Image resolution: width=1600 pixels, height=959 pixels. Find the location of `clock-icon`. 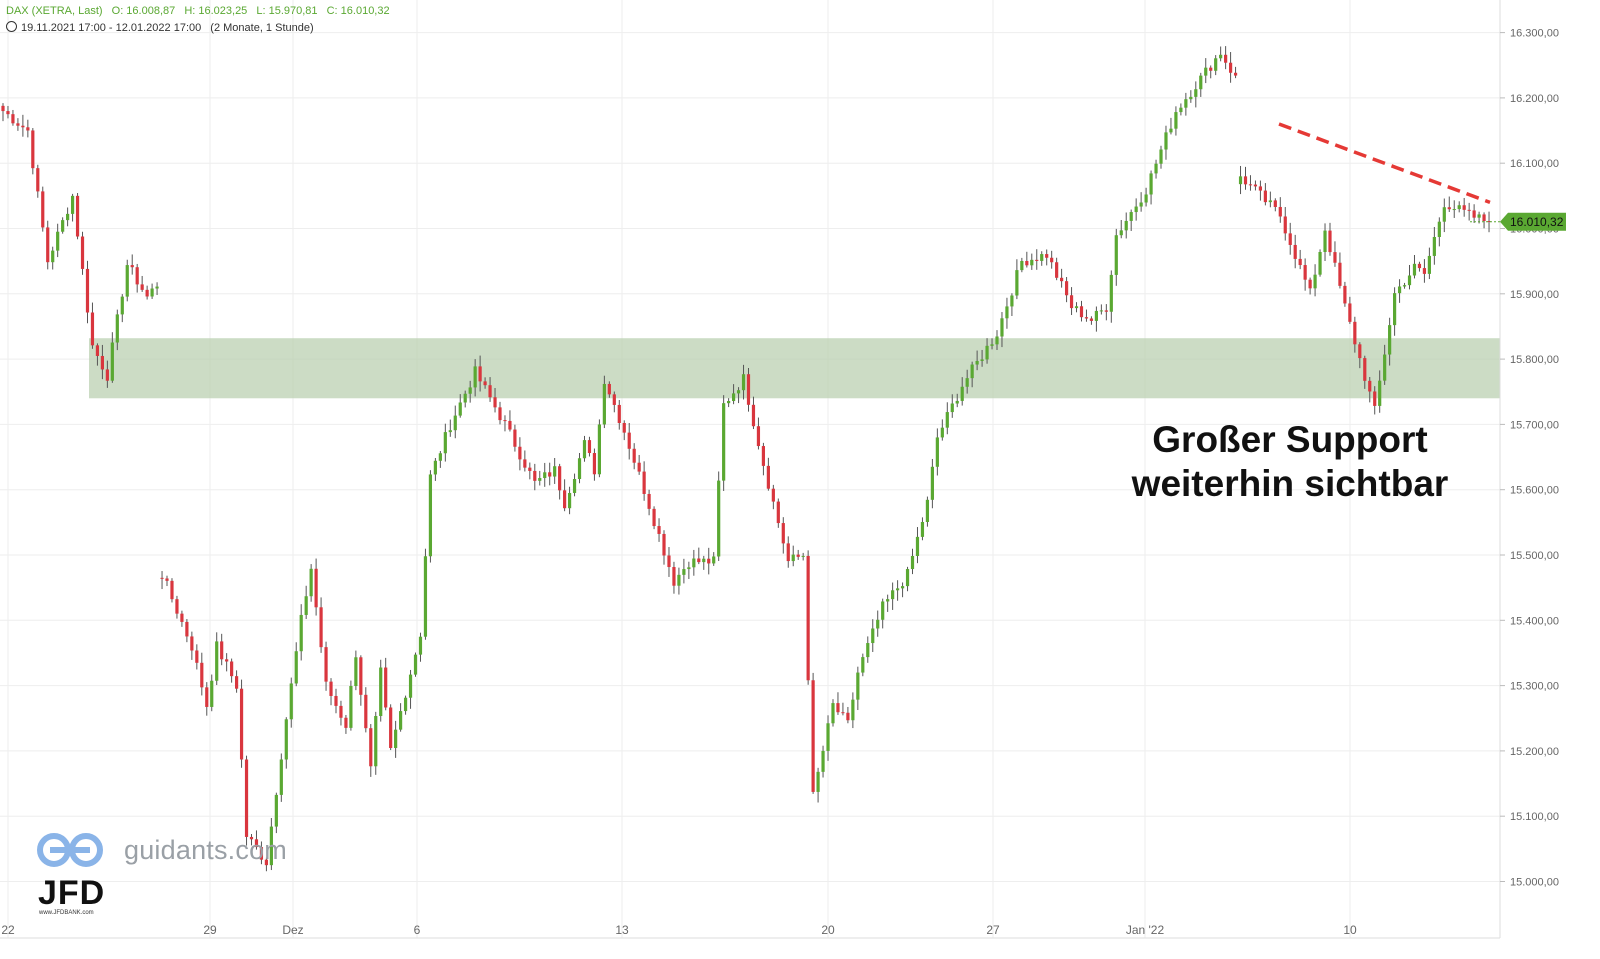

clock-icon is located at coordinates (11, 26).